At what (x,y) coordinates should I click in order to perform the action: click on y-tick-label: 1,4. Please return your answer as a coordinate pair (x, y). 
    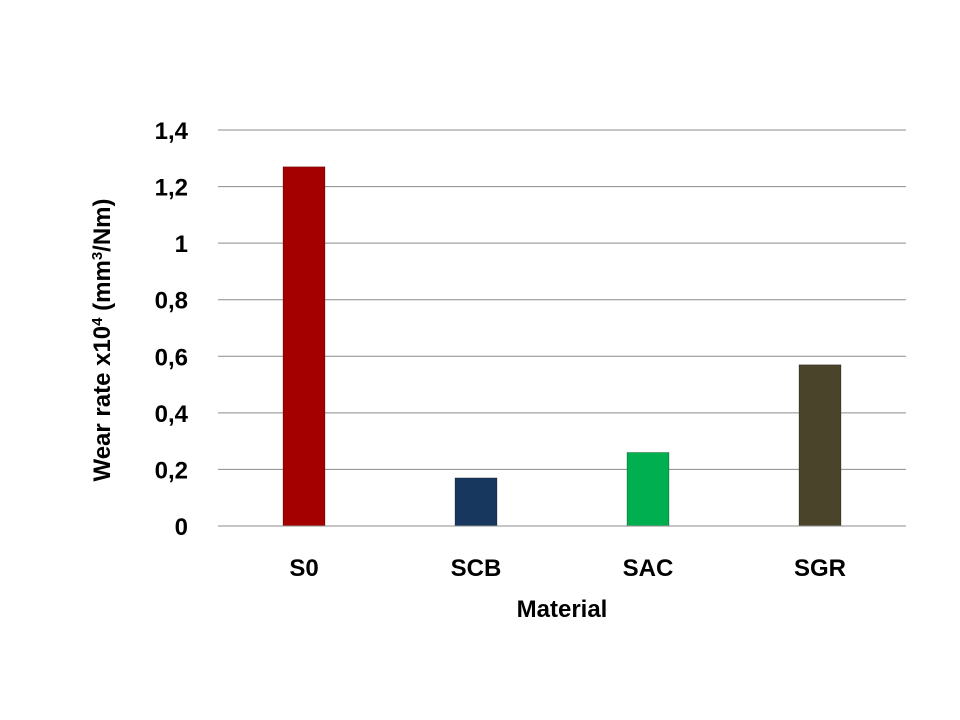
    Looking at the image, I should click on (172, 131).